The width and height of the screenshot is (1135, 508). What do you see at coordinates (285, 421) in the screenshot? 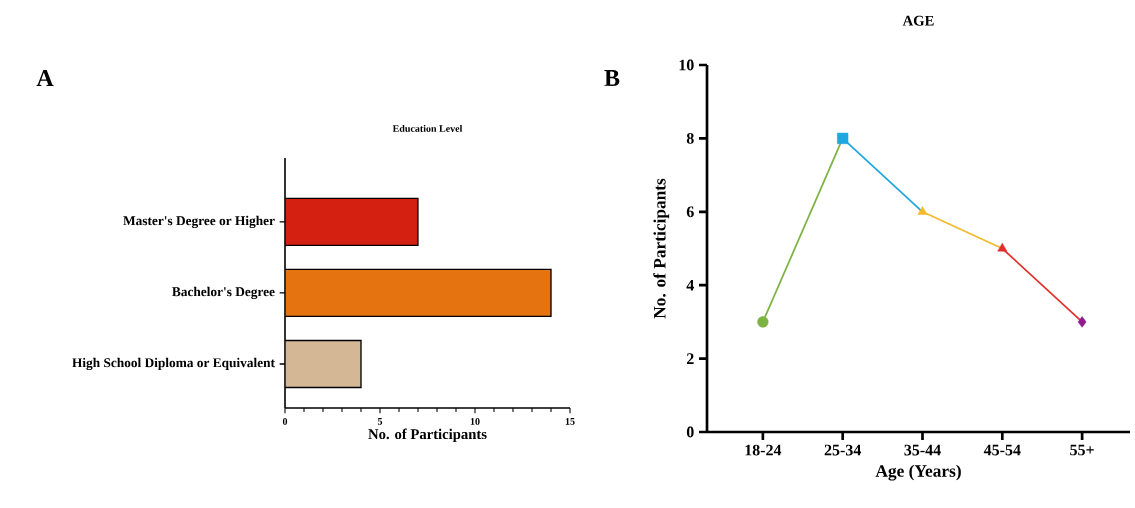
I see `x-tick-label: 0` at bounding box center [285, 421].